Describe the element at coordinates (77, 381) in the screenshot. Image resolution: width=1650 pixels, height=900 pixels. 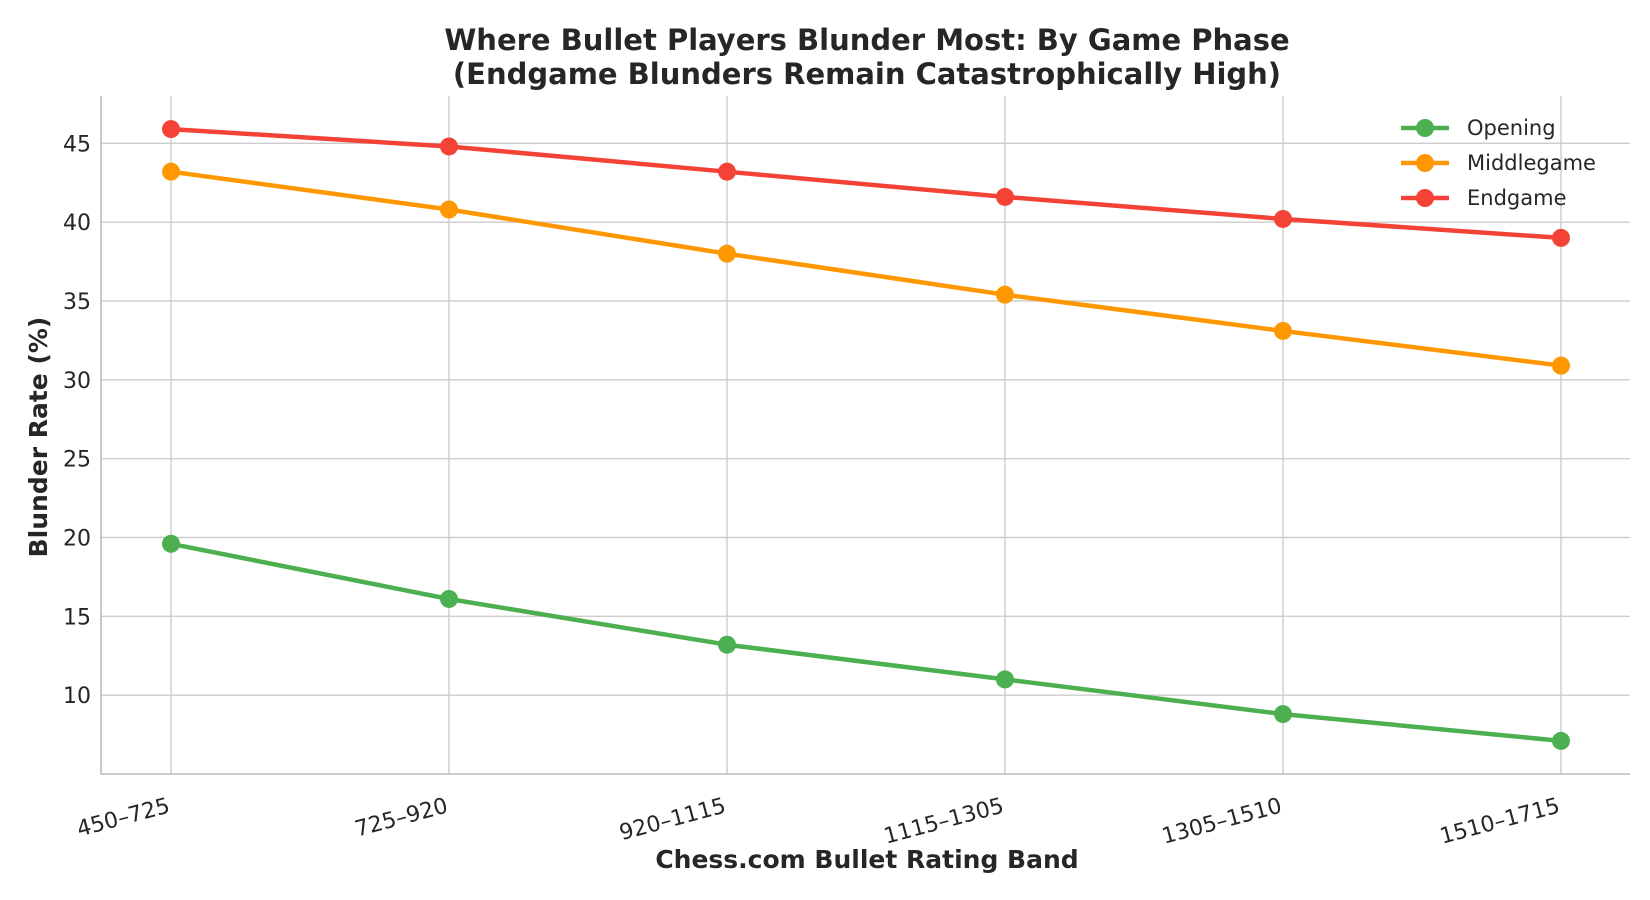
I see `y-tick-label: 30` at that location.